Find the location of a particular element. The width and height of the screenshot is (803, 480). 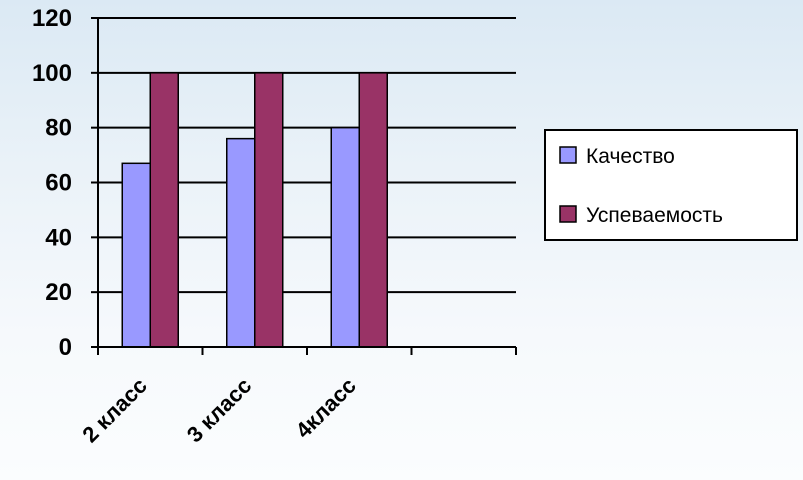

legend-swatch-quality is located at coordinates (568, 155).